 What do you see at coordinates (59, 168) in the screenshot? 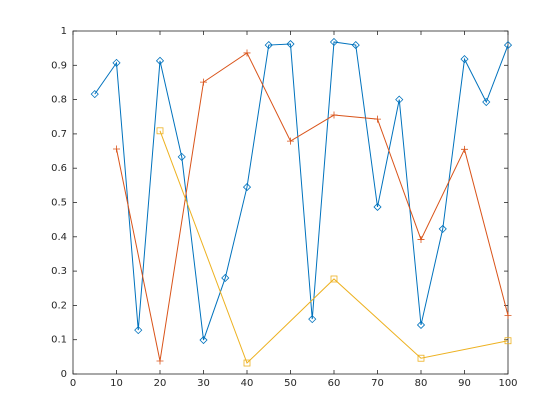
I see `y-tick-label: 0.6` at bounding box center [59, 168].